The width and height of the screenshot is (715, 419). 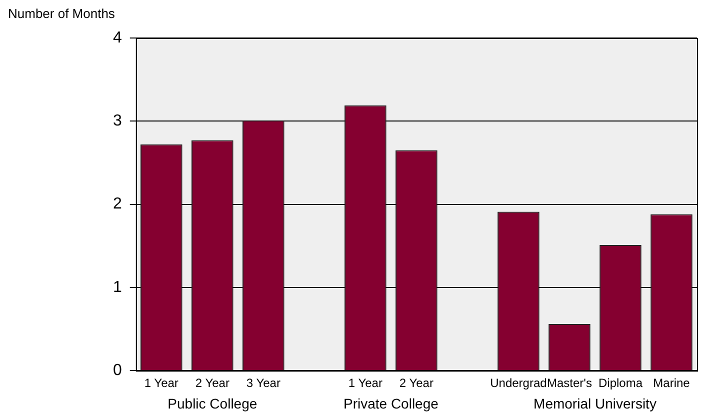 I want to click on x-tick-label: Undergrad, so click(x=518, y=383).